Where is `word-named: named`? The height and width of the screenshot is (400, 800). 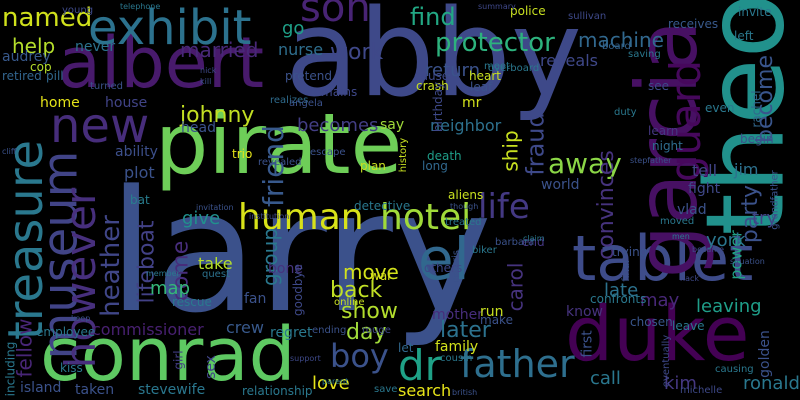 word-named: named is located at coordinates (47, 18).